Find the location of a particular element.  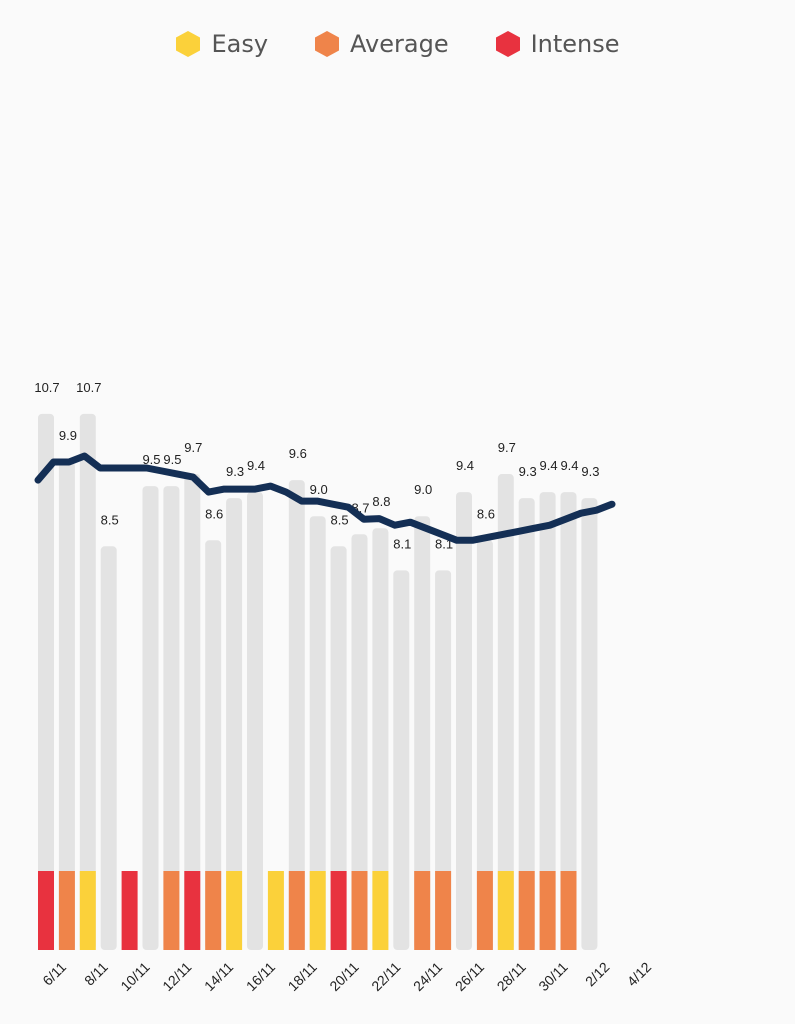

x-tick-label: 10/11 is located at coordinates (135, 977).